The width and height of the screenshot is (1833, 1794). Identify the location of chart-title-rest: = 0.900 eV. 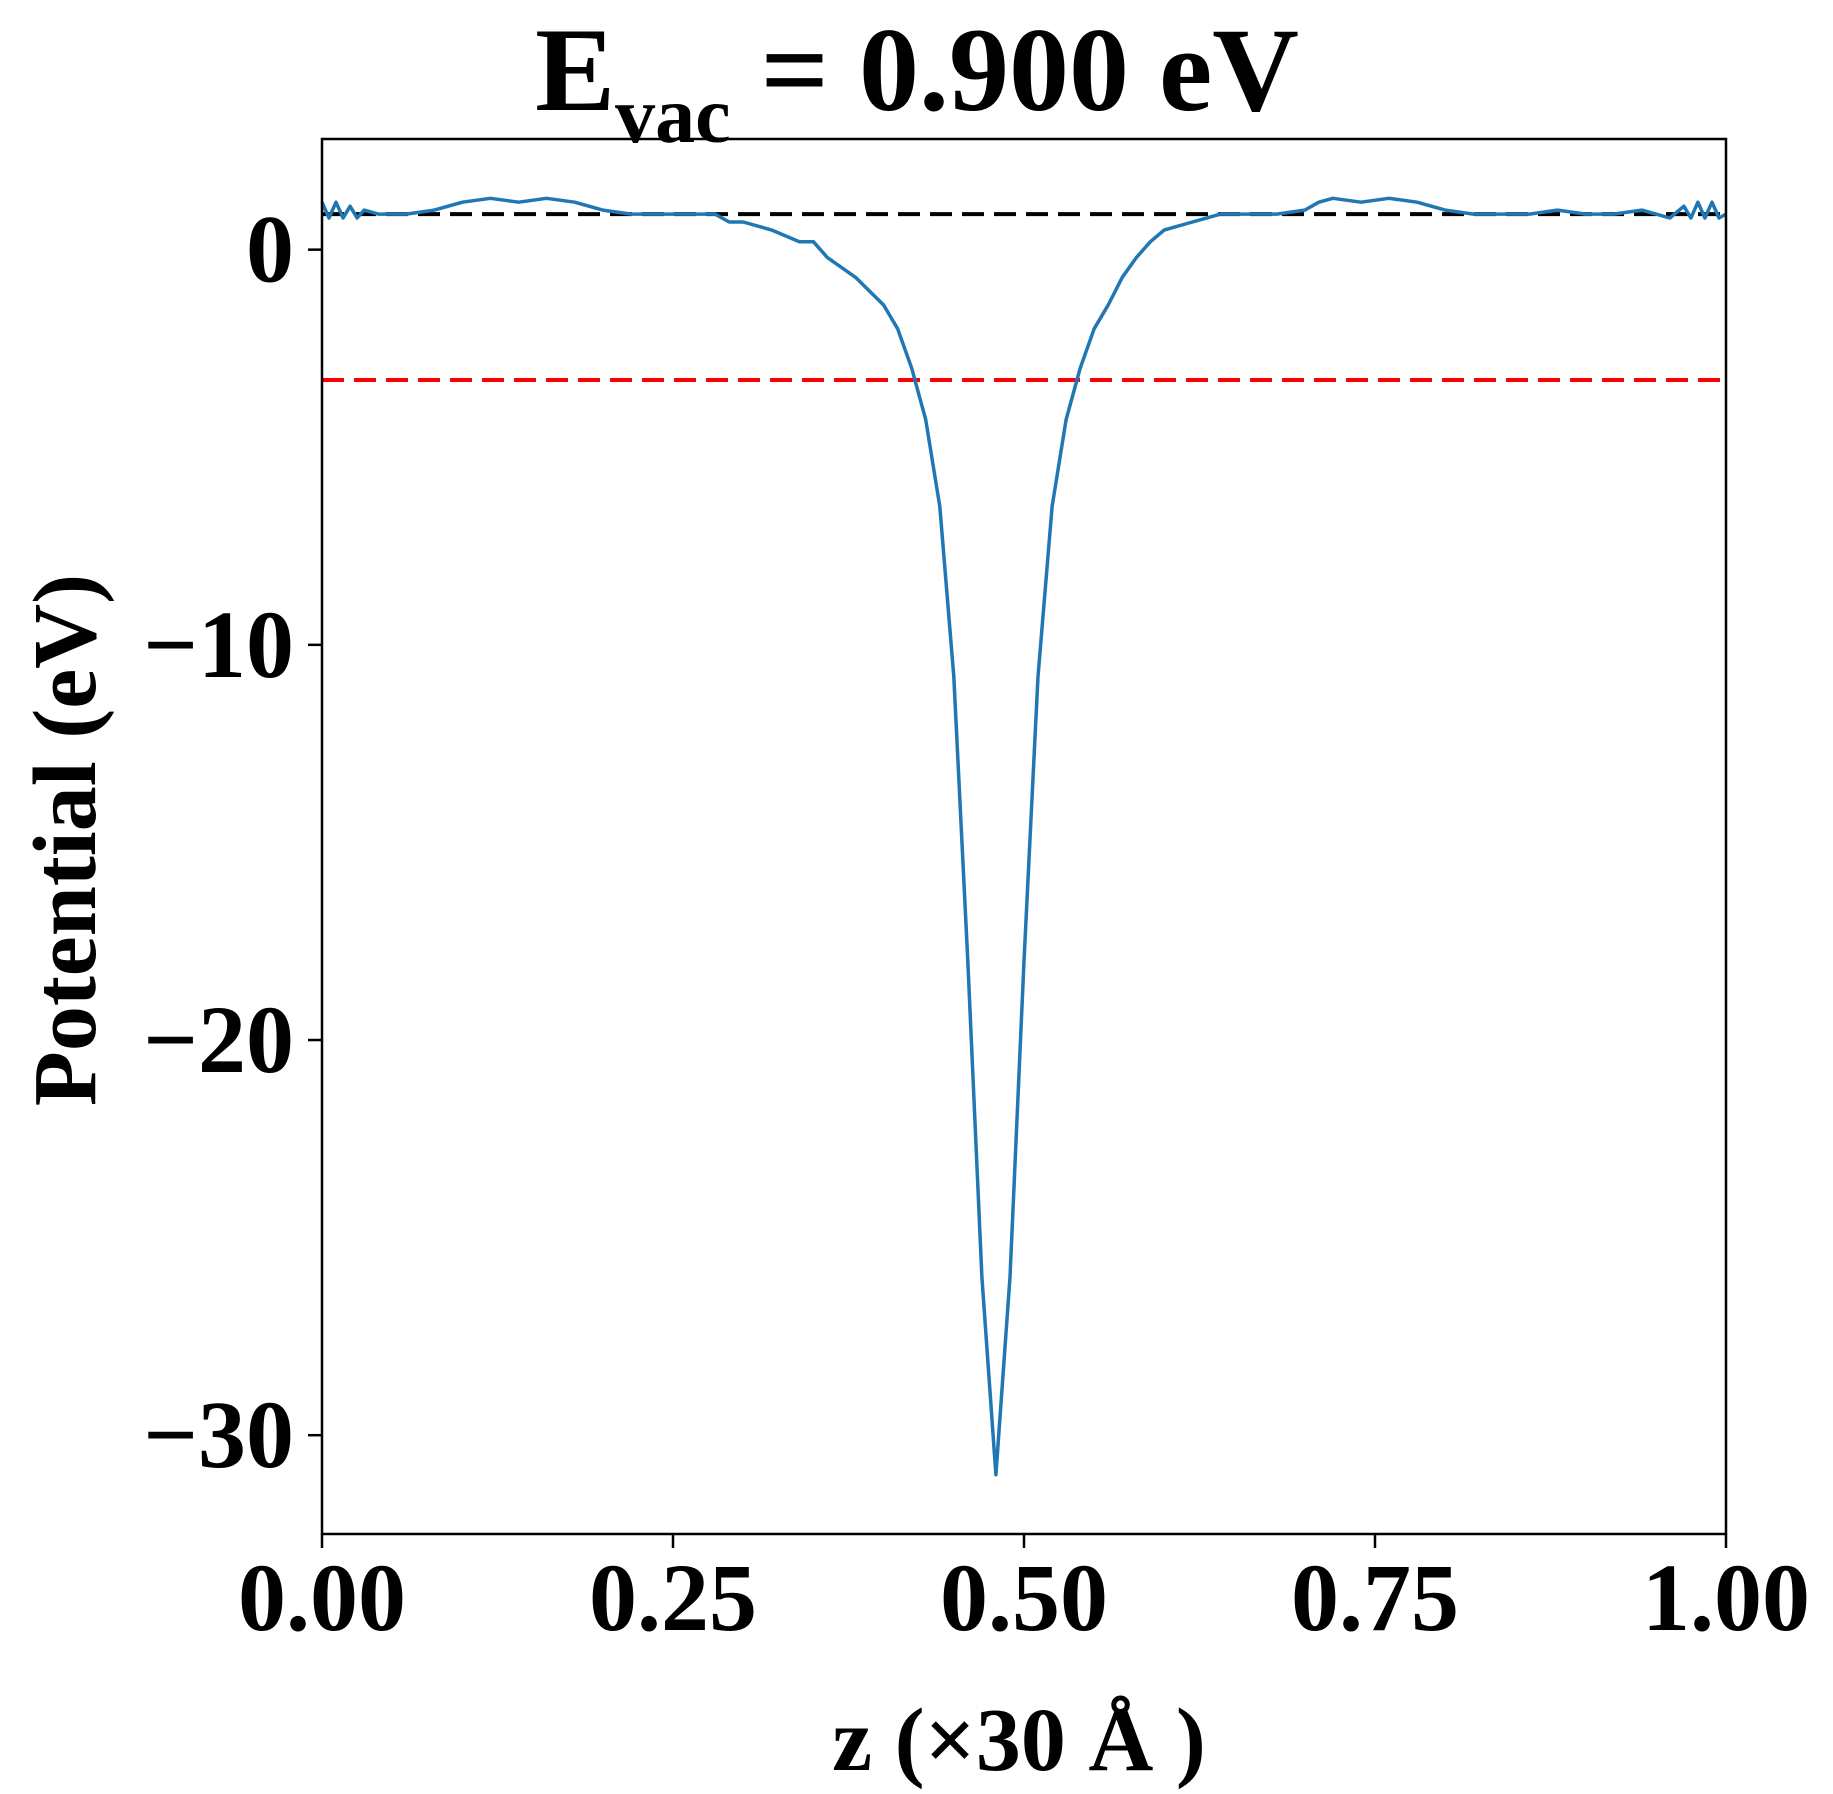
(1015, 69).